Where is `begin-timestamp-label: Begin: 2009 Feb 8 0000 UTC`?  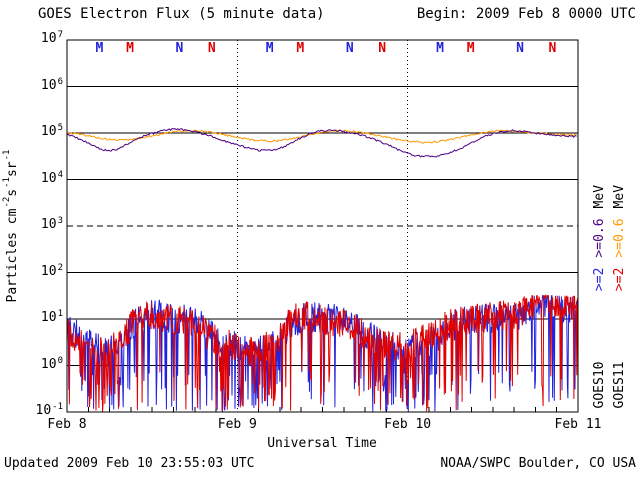
begin-timestamp-label: Begin: 2009 Feb 8 0000 UTC is located at coordinates (526, 14).